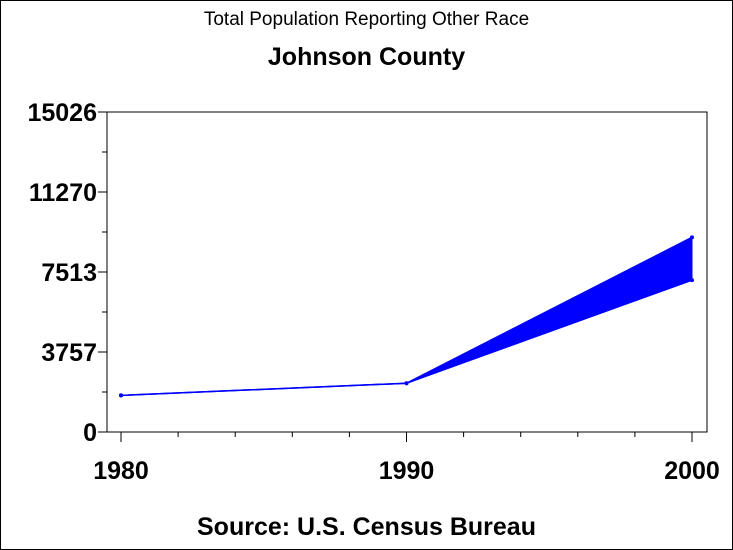 The width and height of the screenshot is (733, 550). I want to click on chart-title: Total Population Reporting Other Race, so click(366, 19).